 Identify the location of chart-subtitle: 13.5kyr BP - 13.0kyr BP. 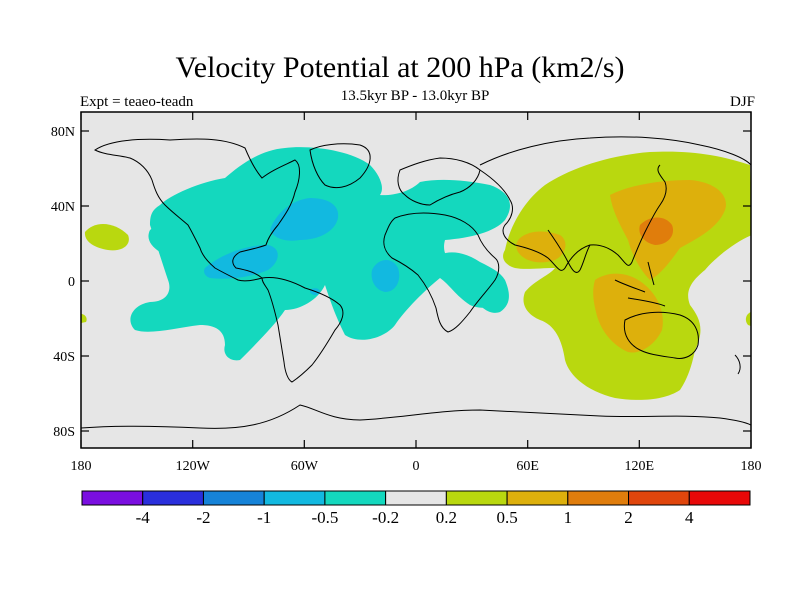
(415, 96).